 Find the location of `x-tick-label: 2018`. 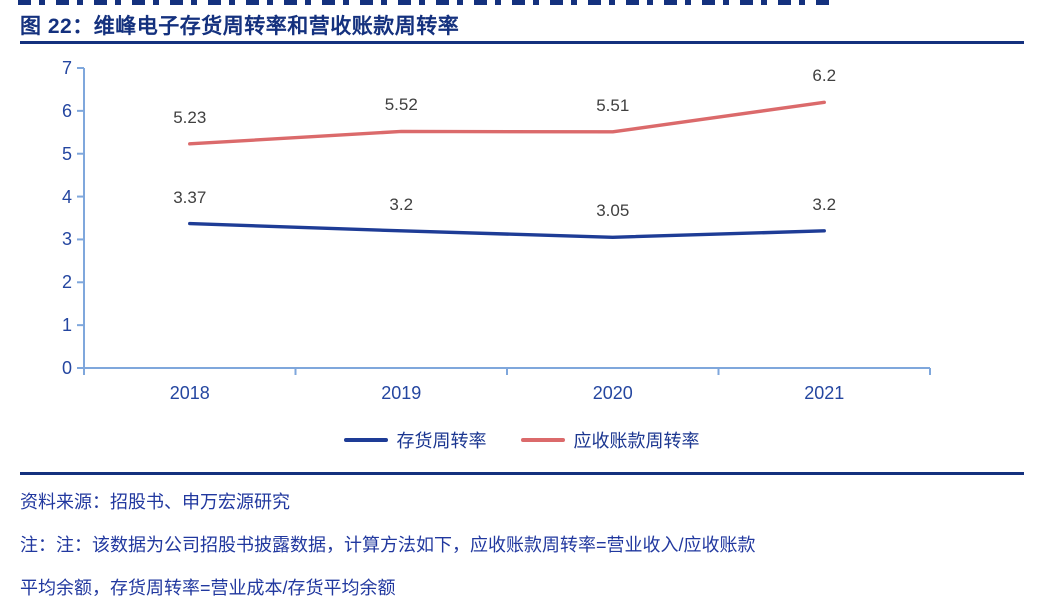

x-tick-label: 2018 is located at coordinates (189, 393).